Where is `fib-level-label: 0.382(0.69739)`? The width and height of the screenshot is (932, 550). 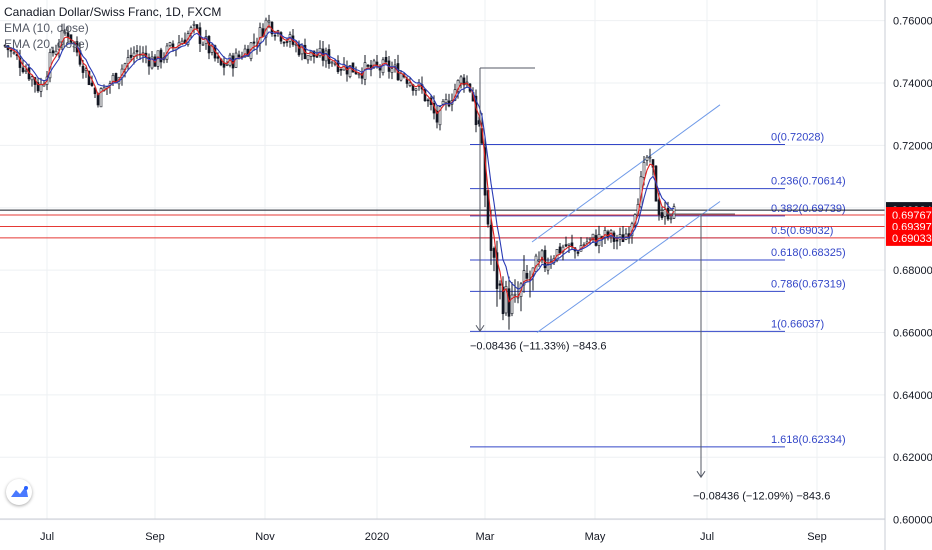
fib-level-label: 0.382(0.69739) is located at coordinates (808, 209).